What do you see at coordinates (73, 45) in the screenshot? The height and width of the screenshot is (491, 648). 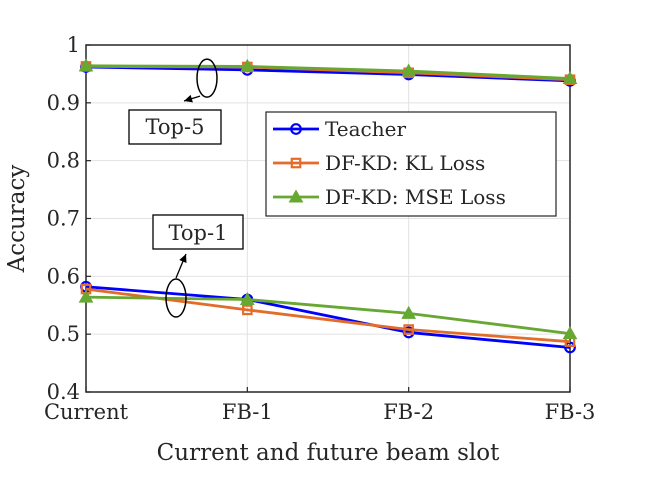 I see `y-tick-label: 1` at bounding box center [73, 45].